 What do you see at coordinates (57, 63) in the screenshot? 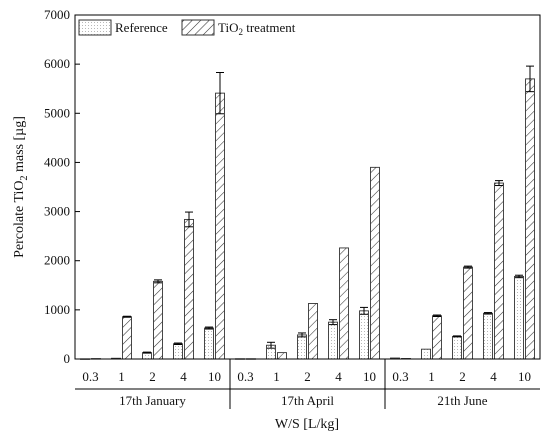
I see `y-tick-label: 6000` at bounding box center [57, 63].